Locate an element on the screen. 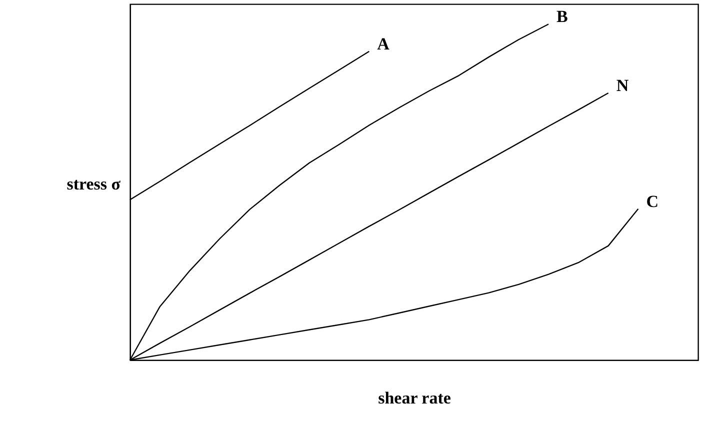 This screenshot has height=441, width=701. series-label: A is located at coordinates (383, 44).